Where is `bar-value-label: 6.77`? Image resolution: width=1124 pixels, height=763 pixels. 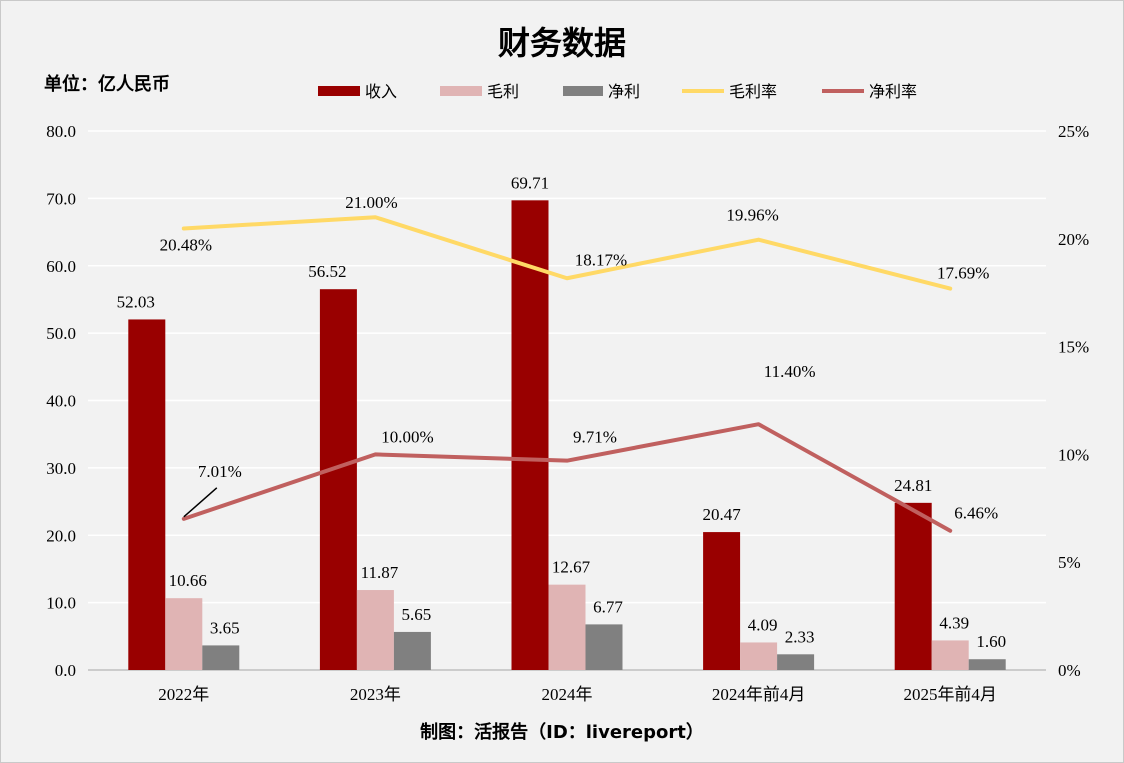
bar-value-label: 6.77 is located at coordinates (608, 606).